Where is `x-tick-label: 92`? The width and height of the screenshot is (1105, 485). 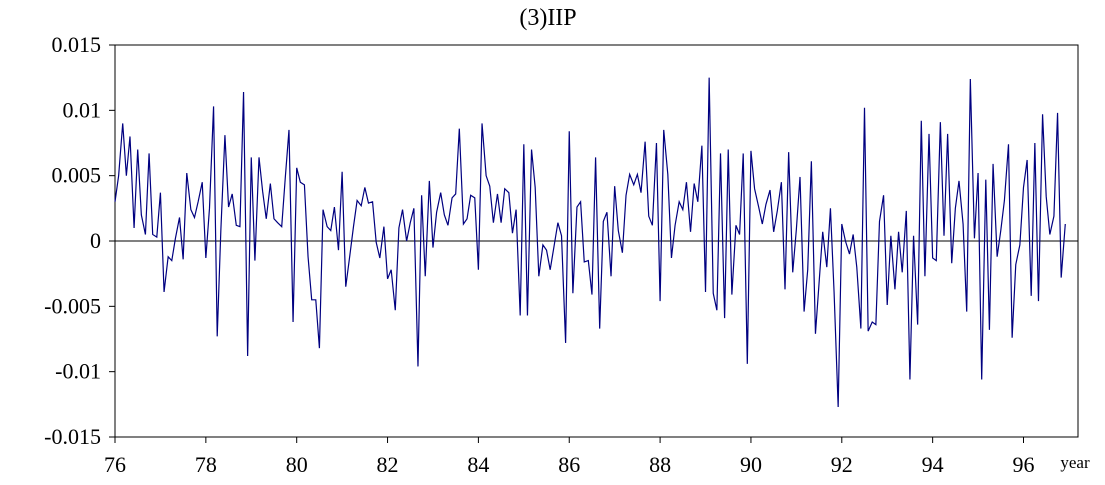
x-tick-label: 92 is located at coordinates (842, 464).